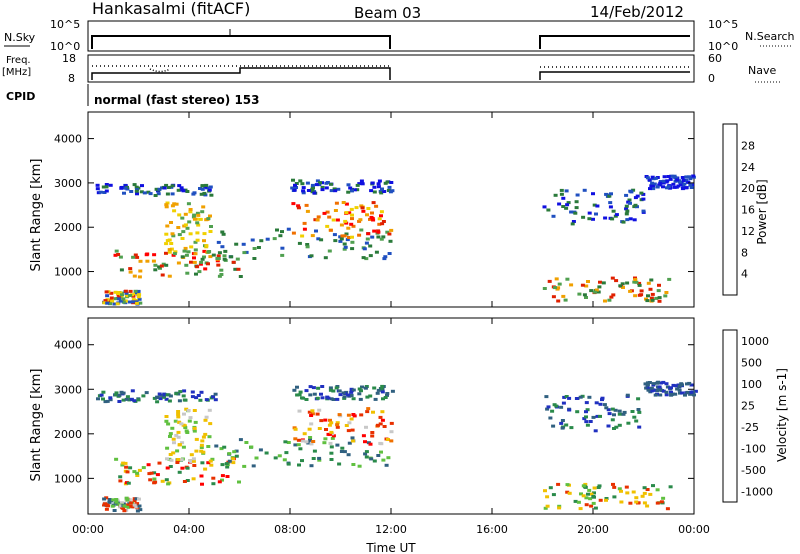 The image size is (800, 554). What do you see at coordinates (723, 24) in the screenshot?
I see `nsearch-tick-top: 10^5` at bounding box center [723, 24].